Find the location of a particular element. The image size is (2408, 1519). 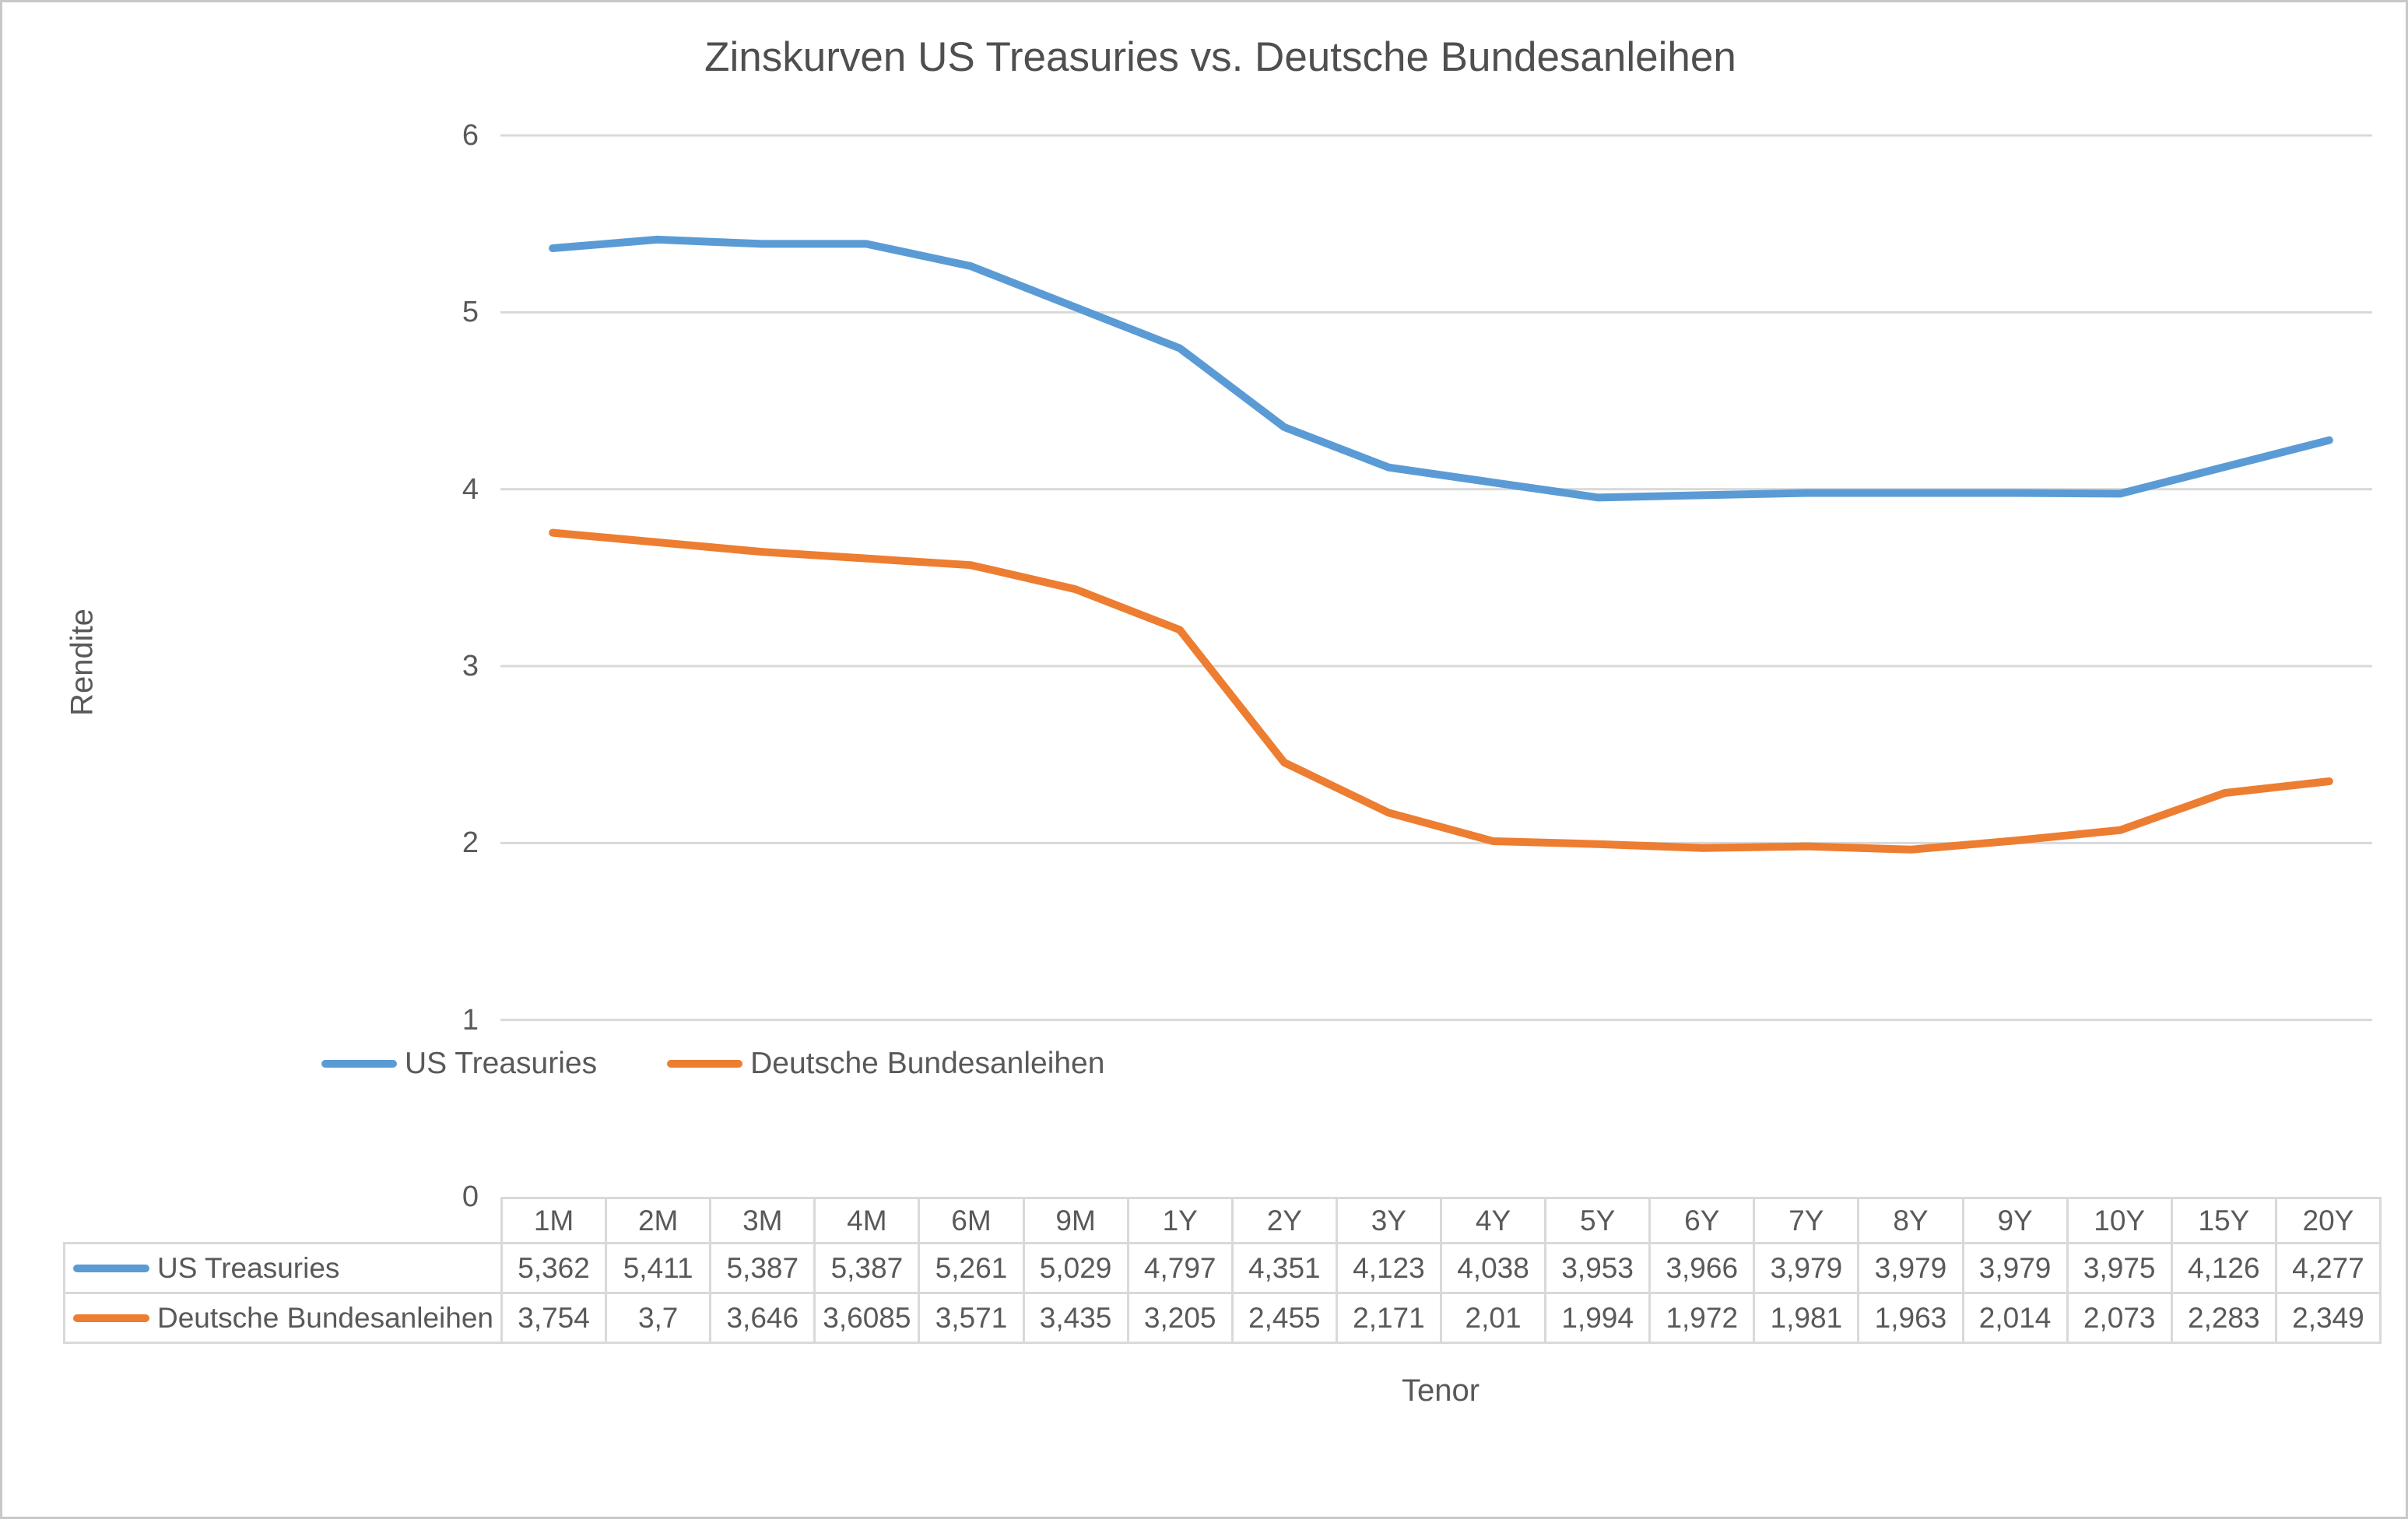

y-tick-label-0: 0 is located at coordinates (471, 1196).